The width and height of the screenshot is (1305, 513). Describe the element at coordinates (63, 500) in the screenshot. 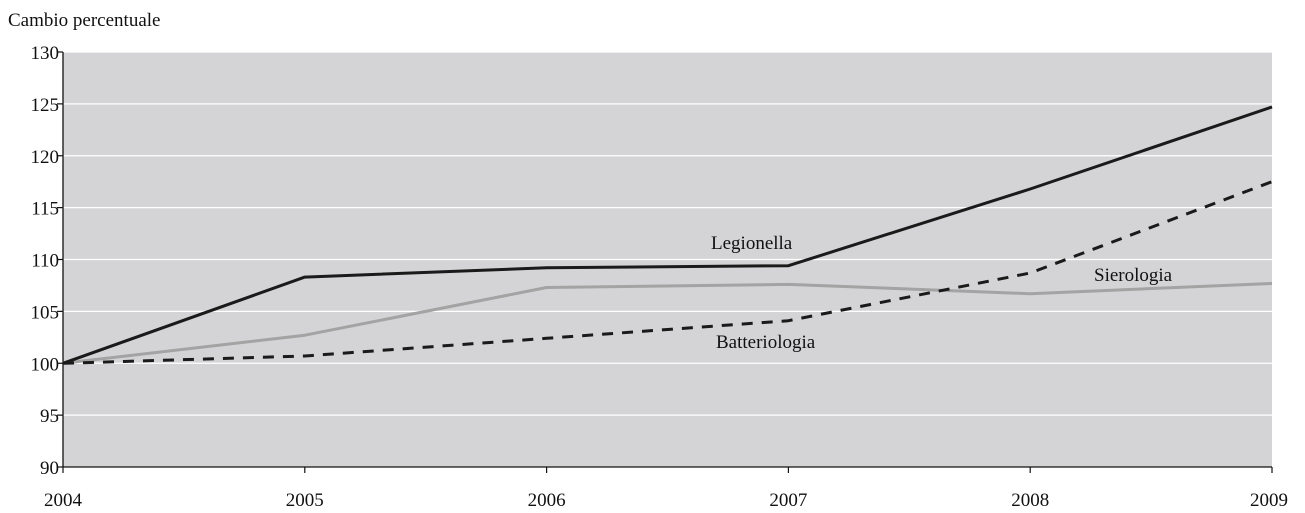

I see `x-tick-label-2004: 2004` at that location.